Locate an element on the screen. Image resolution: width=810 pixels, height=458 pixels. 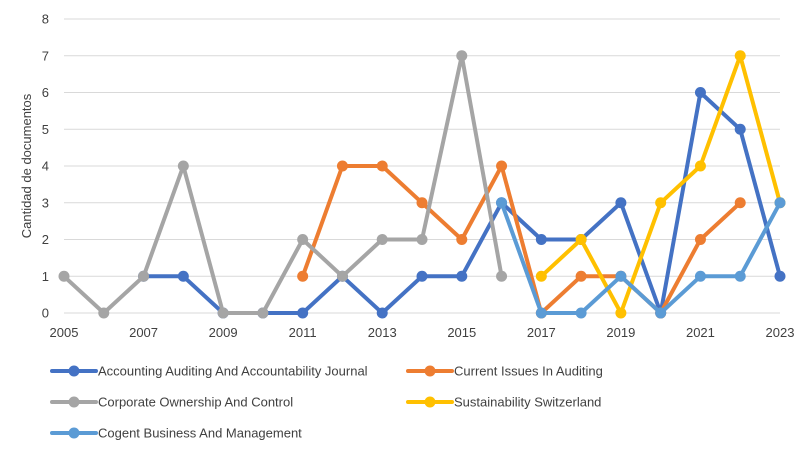
legend-item: Cogent Business And Management is located at coordinates (176, 433).